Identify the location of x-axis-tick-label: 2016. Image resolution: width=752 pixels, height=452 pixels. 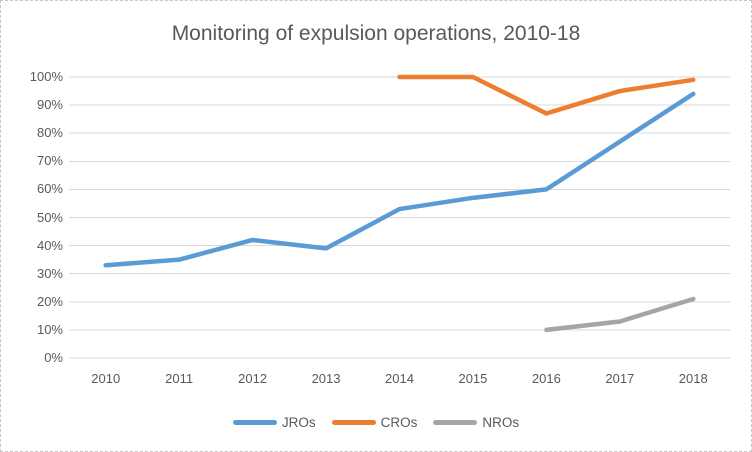
(546, 378).